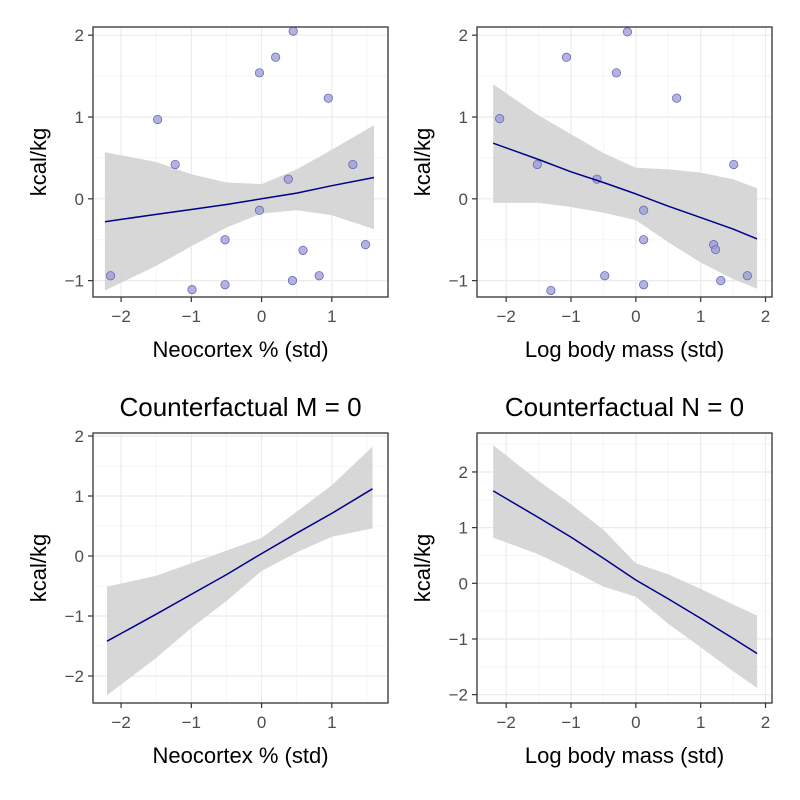 The height and width of the screenshot is (800, 800). I want to click on chart-title: Counterfactual M = 0, so click(240, 407).